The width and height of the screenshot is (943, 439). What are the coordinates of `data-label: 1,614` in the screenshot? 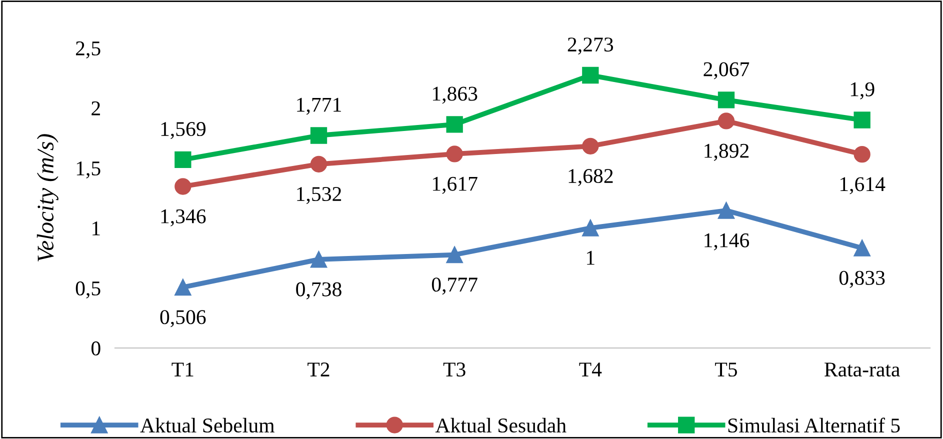 It's located at (863, 185).